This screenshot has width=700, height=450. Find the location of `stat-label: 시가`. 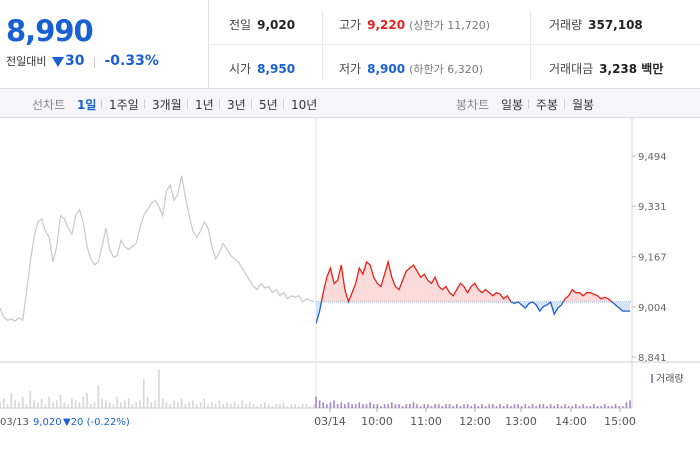

stat-label: 시가 is located at coordinates (240, 69).